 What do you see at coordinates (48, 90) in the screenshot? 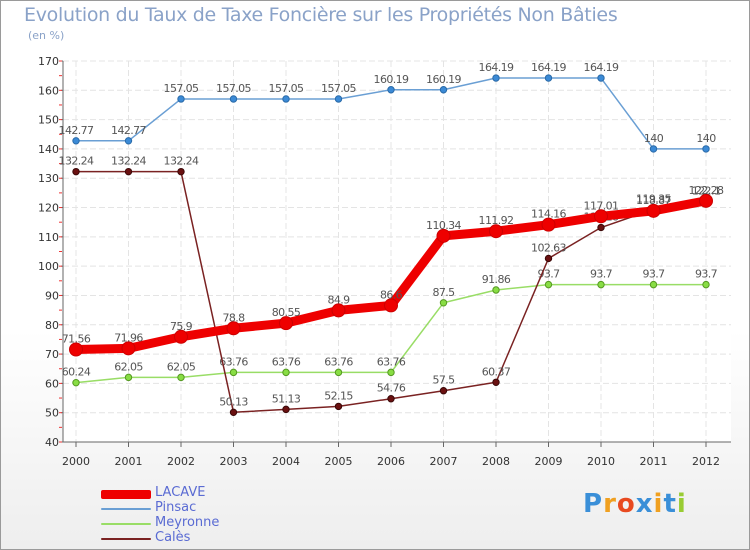
I see `y-tick-label: 160` at bounding box center [48, 90].